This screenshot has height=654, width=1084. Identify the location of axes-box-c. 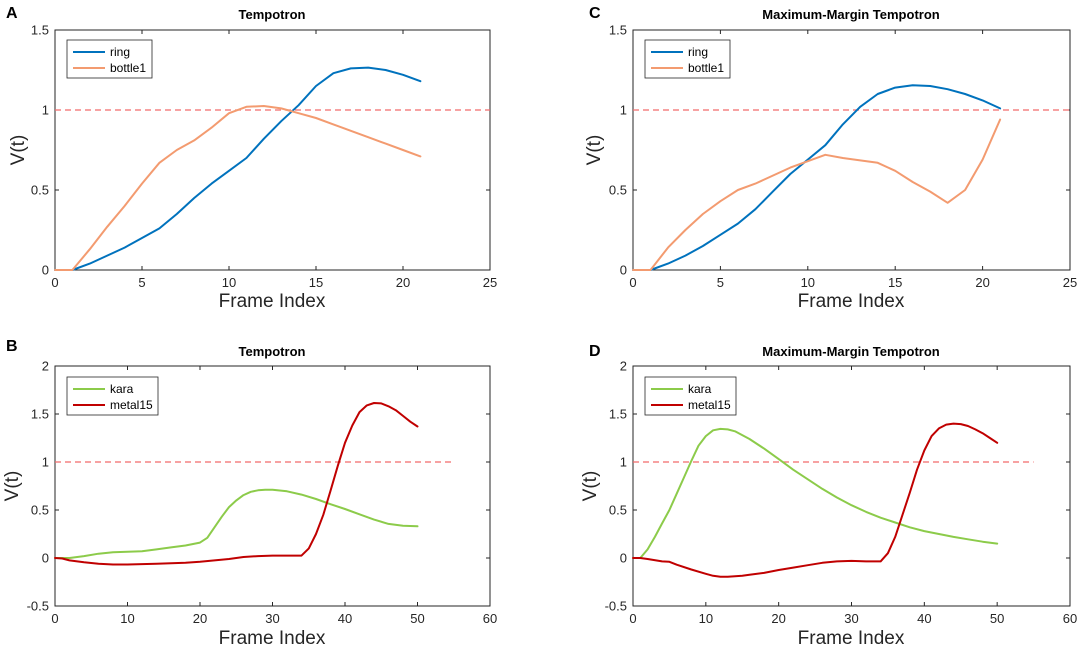
(851, 150).